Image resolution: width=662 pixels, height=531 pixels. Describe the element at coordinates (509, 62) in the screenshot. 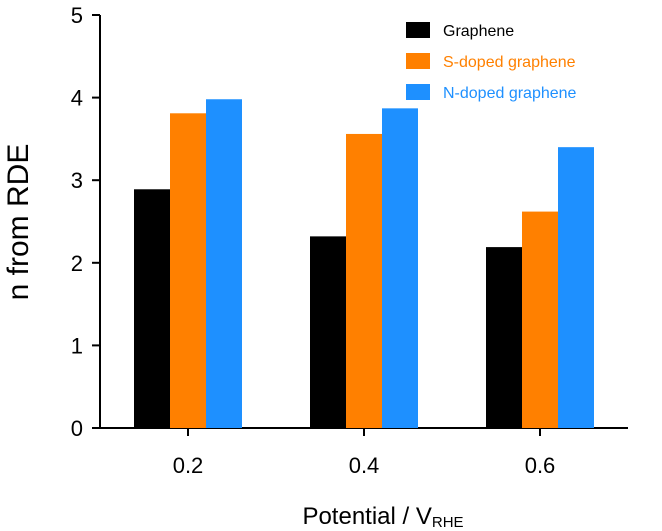

I see `legend-label-s-doped-graphene: S-doped graphene` at that location.